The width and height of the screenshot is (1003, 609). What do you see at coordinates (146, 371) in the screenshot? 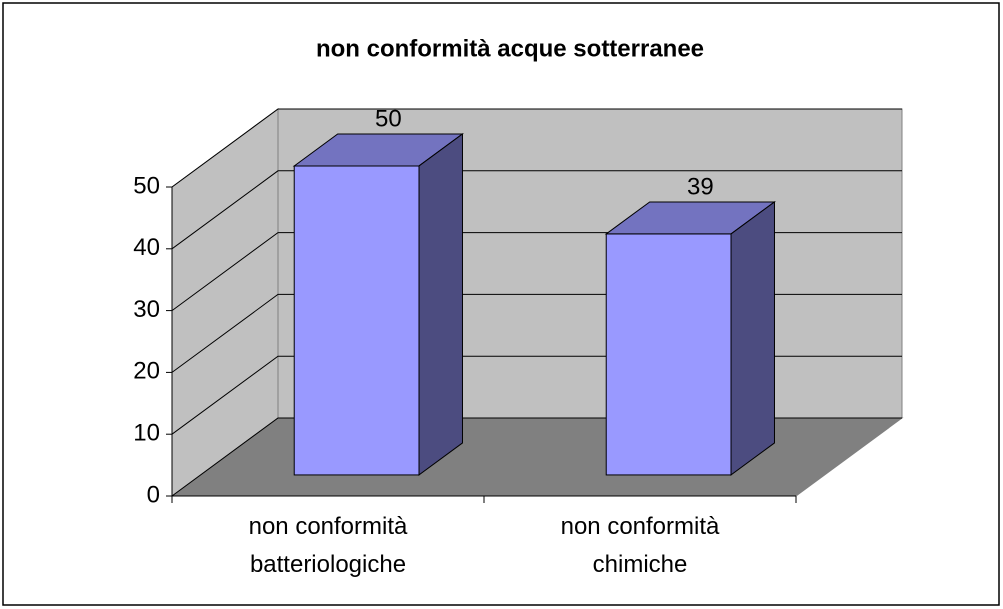
I see `y-tick-label: 20` at bounding box center [146, 371].